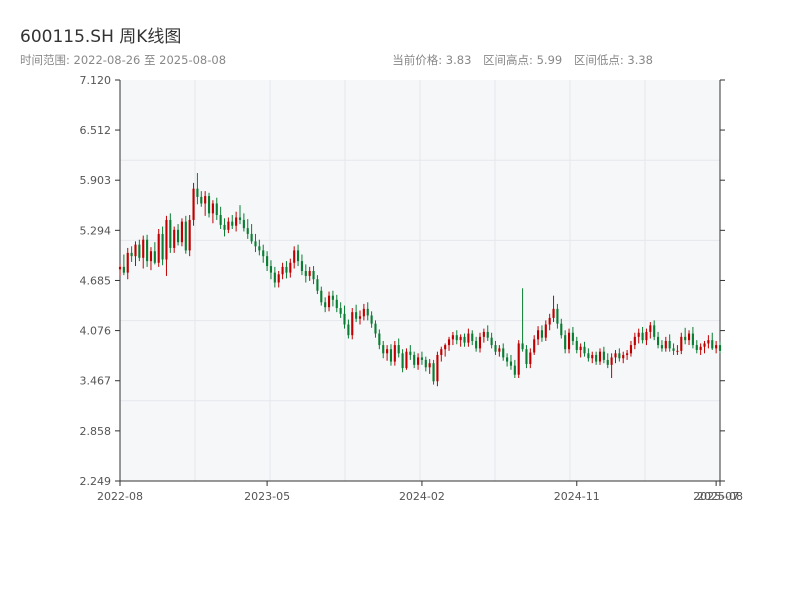 The width and height of the screenshot is (800, 600). Describe the element at coordinates (96, 230) in the screenshot. I see `y-tick-label: 5.294` at that location.